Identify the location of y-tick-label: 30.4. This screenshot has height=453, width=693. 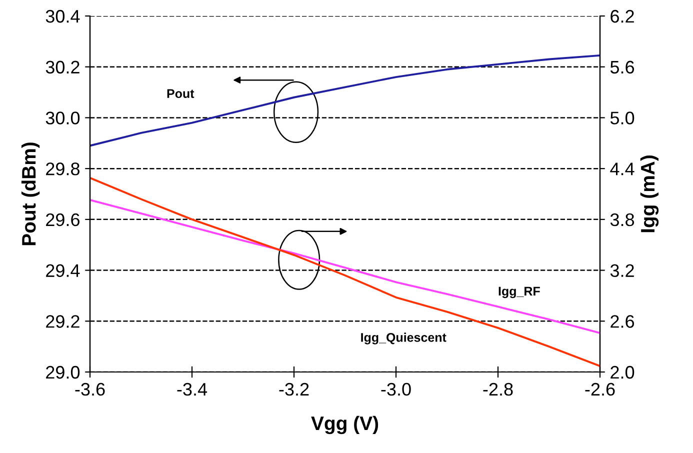
(63, 16).